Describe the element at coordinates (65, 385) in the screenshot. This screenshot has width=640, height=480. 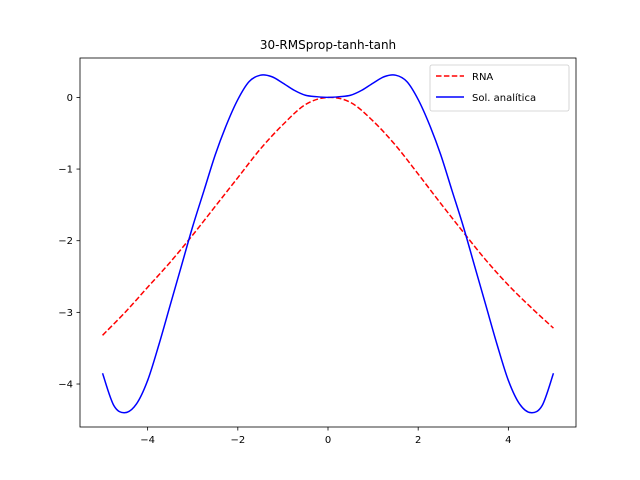
I see `y-tick-label: −4` at that location.